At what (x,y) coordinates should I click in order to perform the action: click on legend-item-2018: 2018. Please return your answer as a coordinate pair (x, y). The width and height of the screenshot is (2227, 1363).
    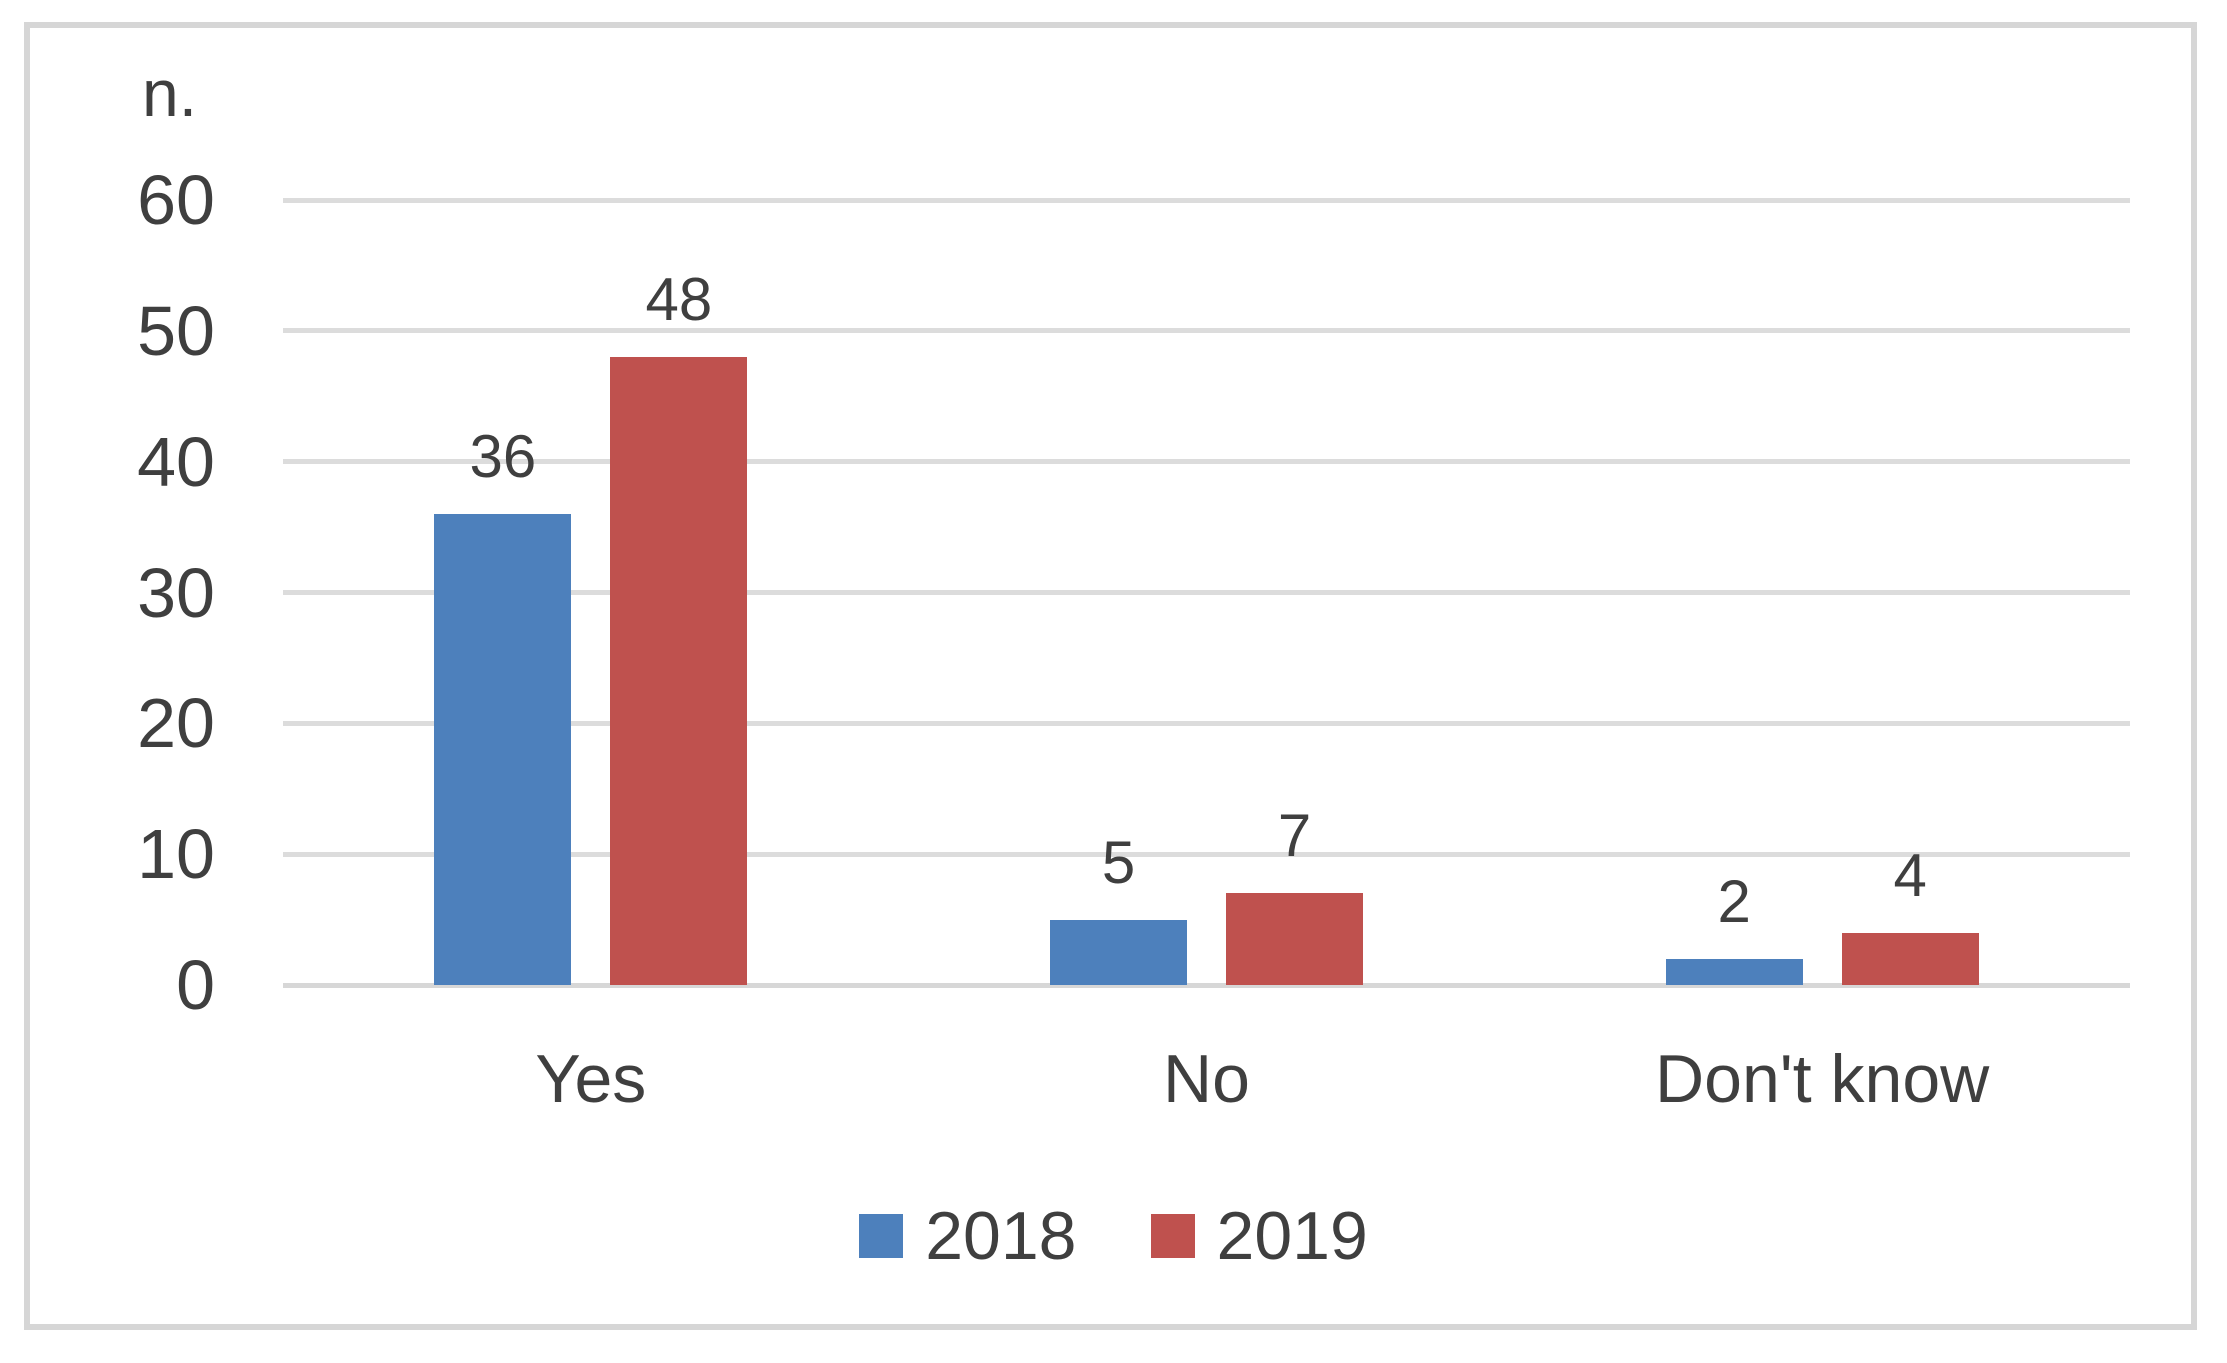
    Looking at the image, I should click on (968, 1236).